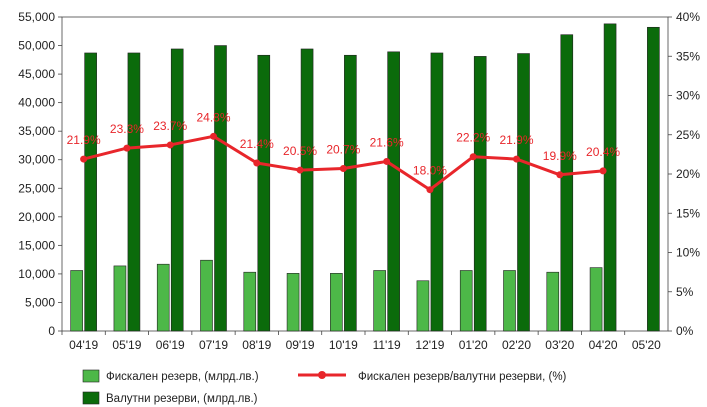 This screenshot has width=707, height=407. What do you see at coordinates (560, 156) in the screenshot?
I see `data-label-ratio: 19.9%` at bounding box center [560, 156].